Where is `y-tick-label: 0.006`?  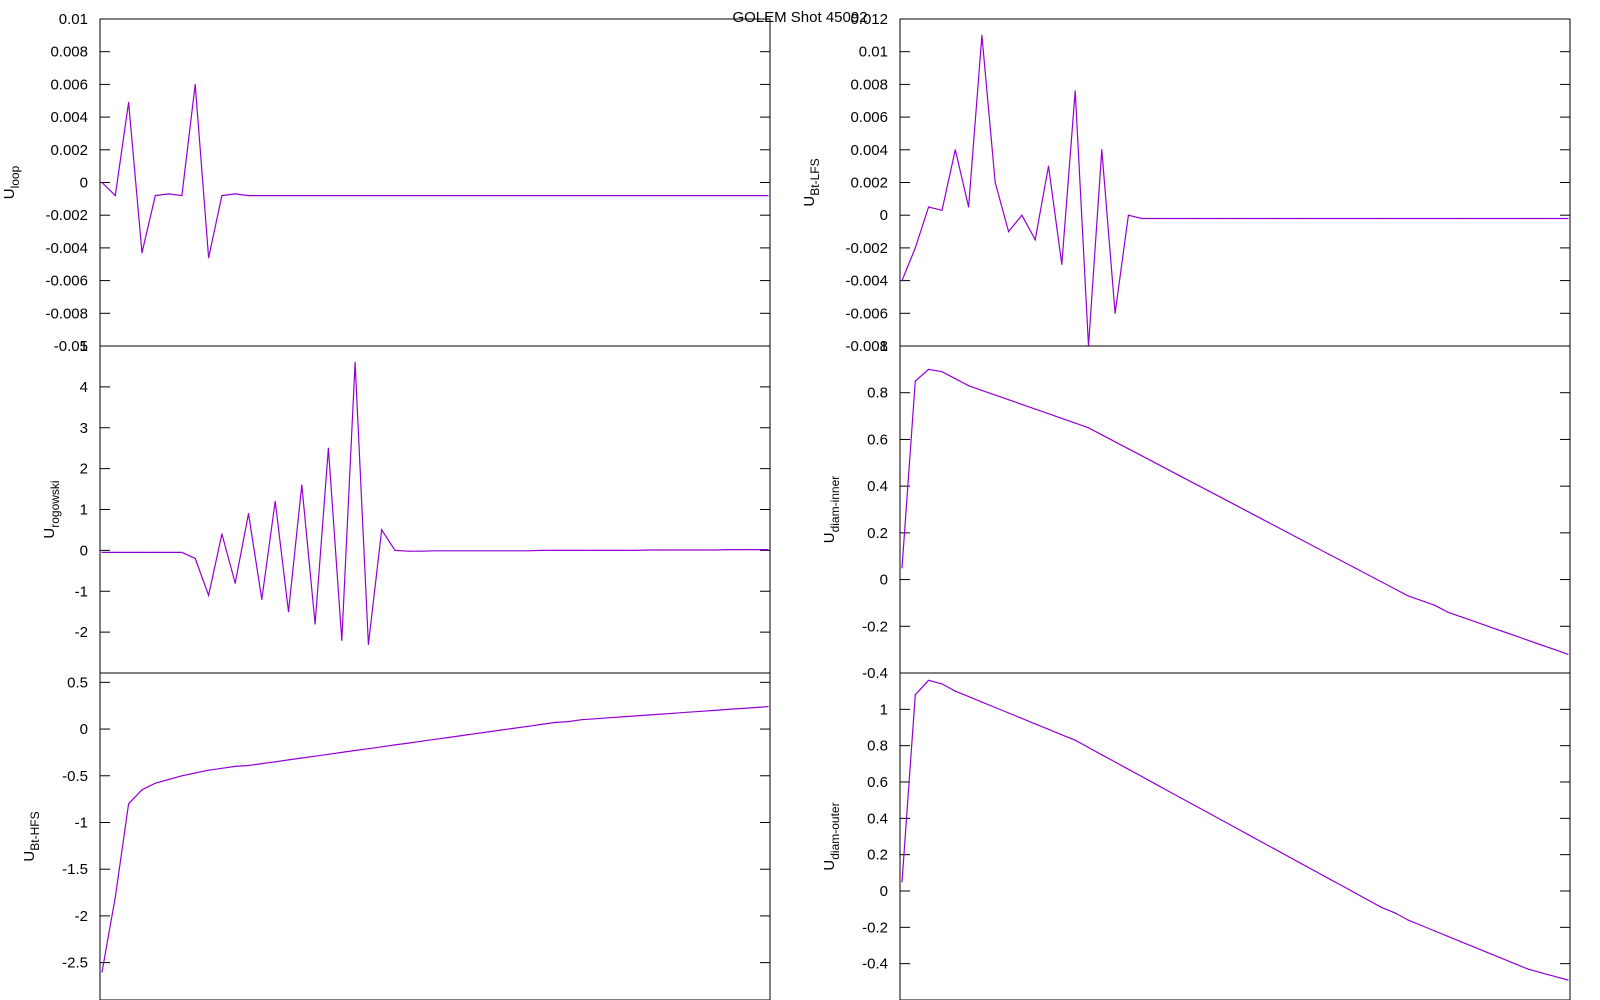
y-tick-label: 0.006 is located at coordinates (869, 117).